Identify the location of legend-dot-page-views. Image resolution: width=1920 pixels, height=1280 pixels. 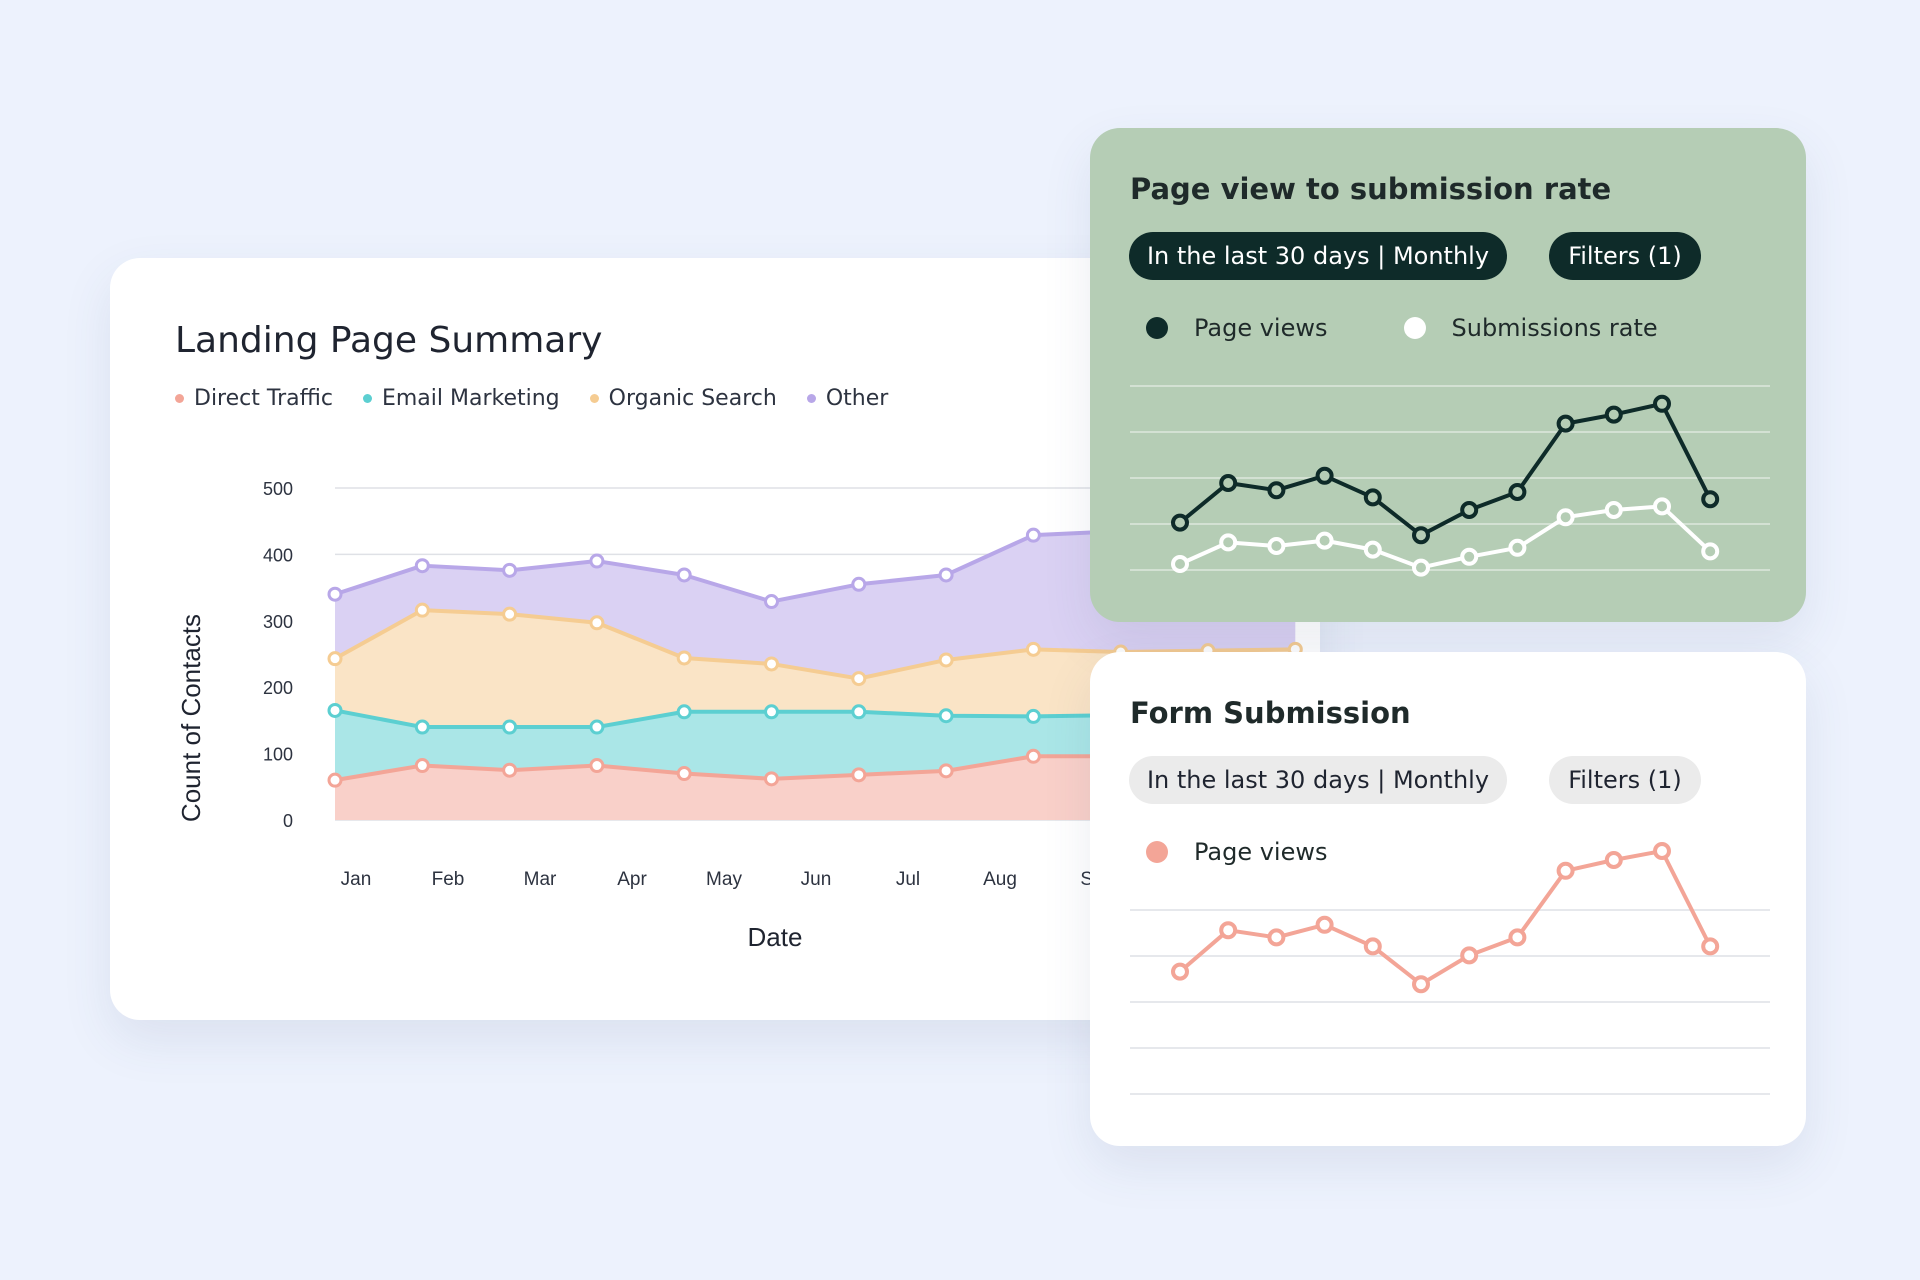
(1157, 328).